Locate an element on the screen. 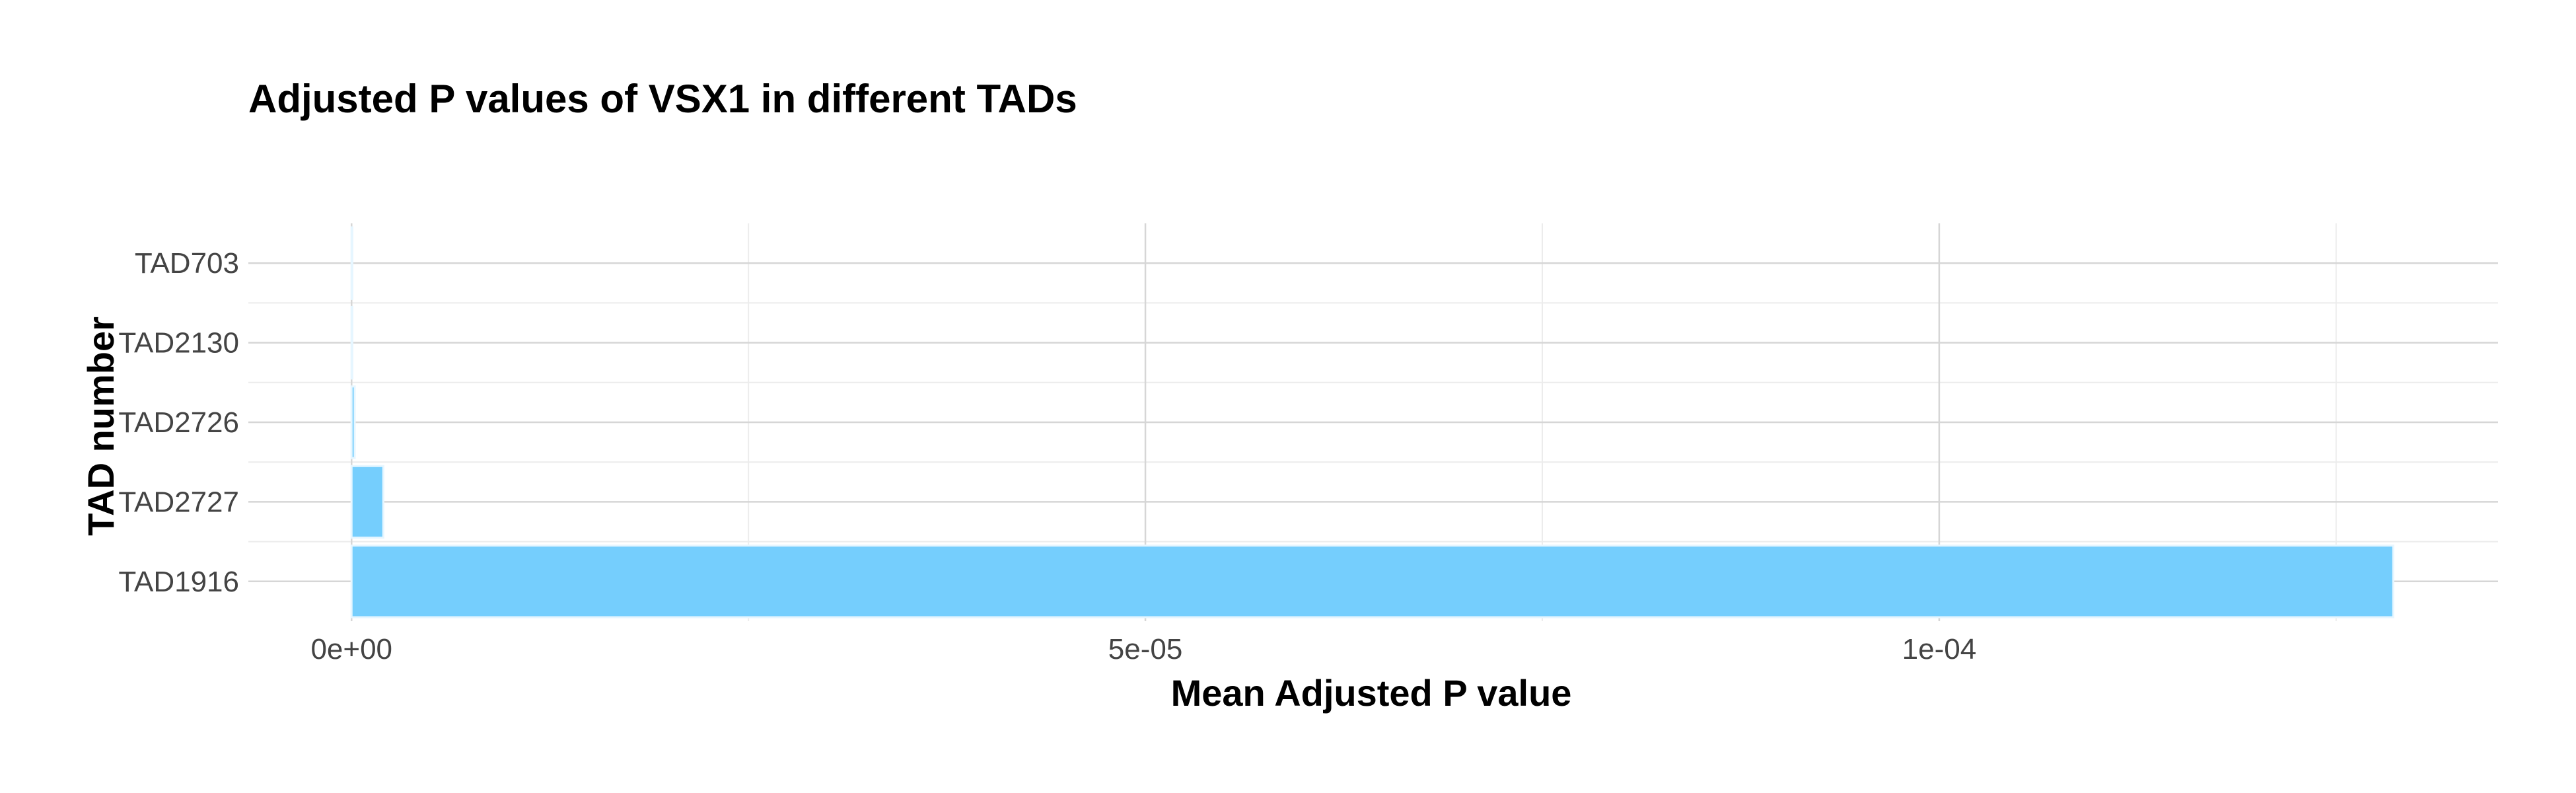 The width and height of the screenshot is (2576, 793). y-tick-label-tad2726: TAD2726 is located at coordinates (179, 423).